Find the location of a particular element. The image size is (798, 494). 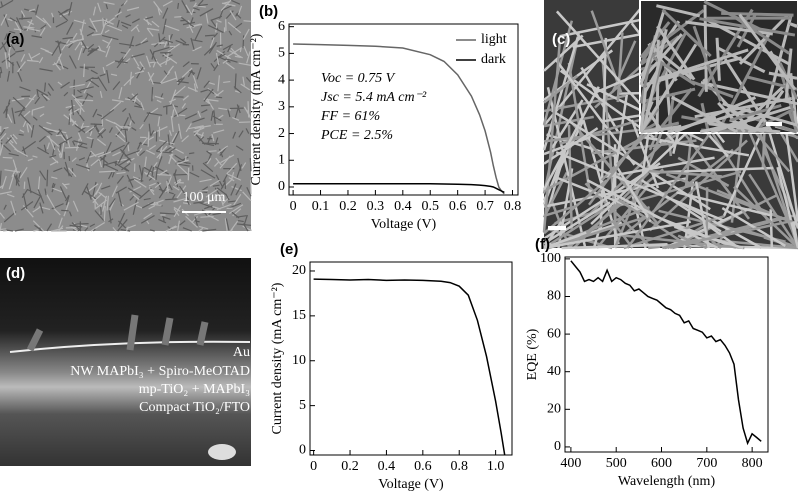

y-tick-label: 4 is located at coordinates (281, 79).